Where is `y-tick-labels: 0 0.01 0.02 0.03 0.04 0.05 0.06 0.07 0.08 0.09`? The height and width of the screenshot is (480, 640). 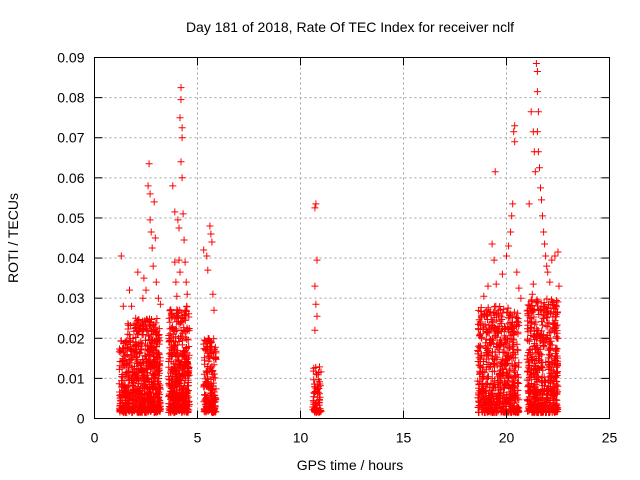 y-tick-labels: 0 0.01 0.02 0.03 0.04 0.05 0.06 0.07 0.08 0.09 is located at coordinates (70, 238).